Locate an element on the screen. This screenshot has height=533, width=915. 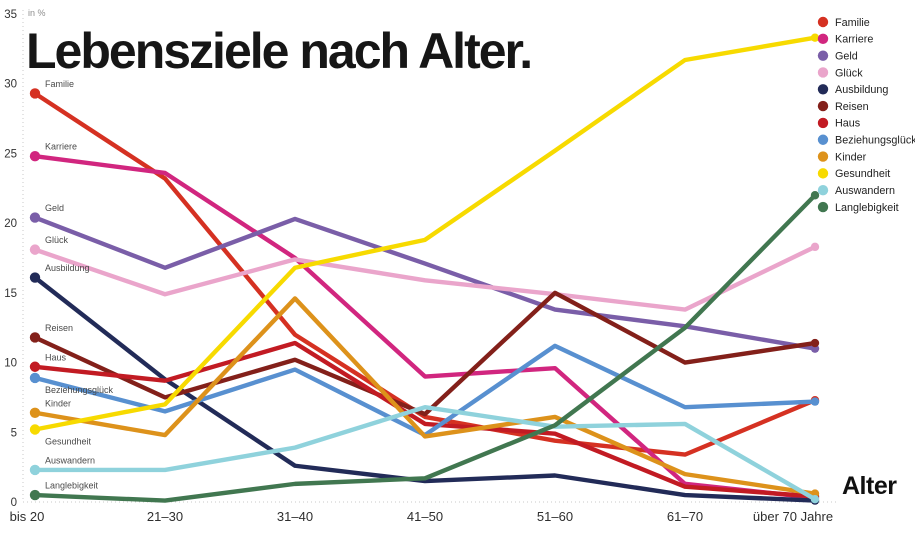
legend-label: Glück is located at coordinates (849, 73).